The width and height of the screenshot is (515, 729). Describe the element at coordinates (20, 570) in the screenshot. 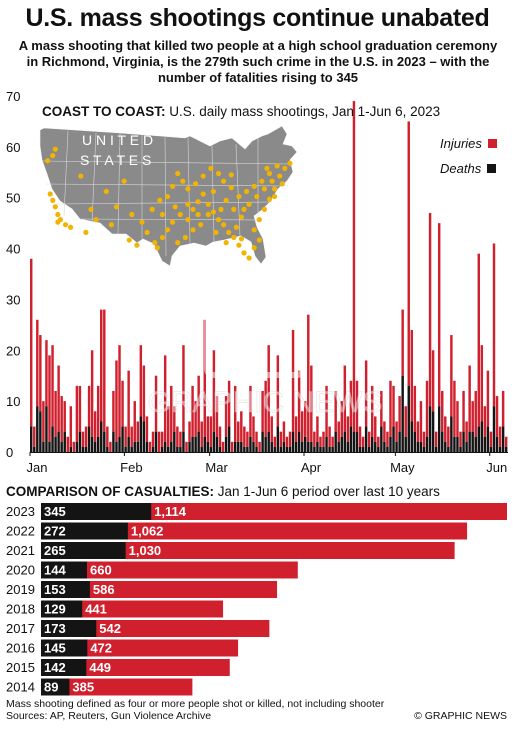

I see `year-label: 2020` at that location.